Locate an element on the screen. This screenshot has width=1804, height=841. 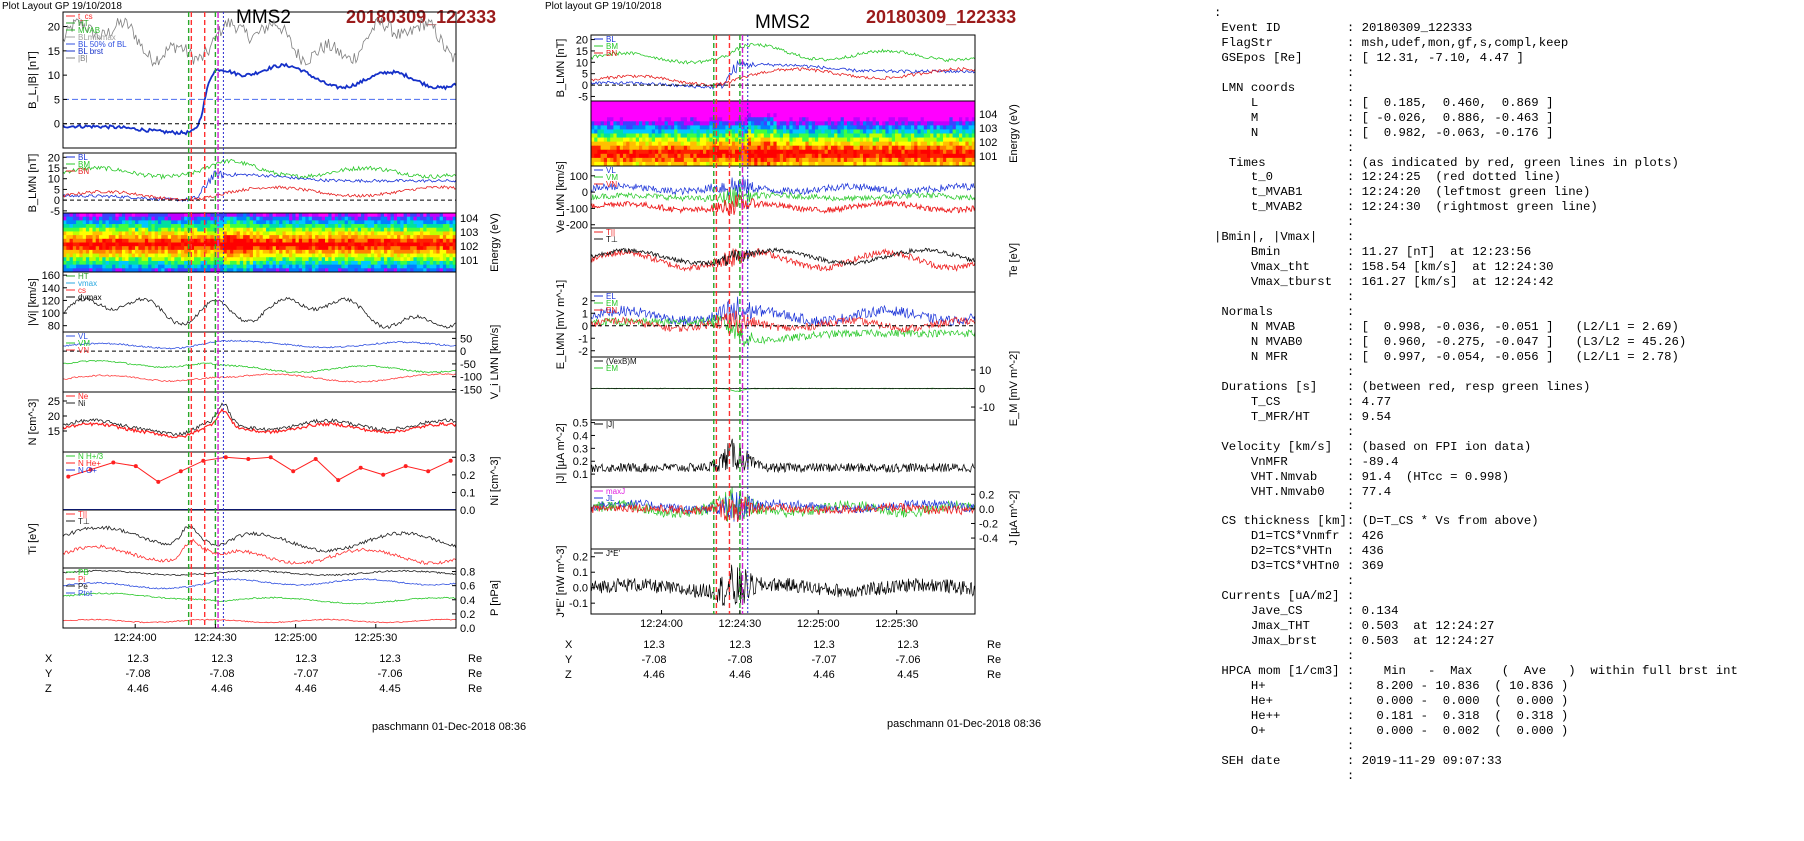
bl-line is located at coordinates (259, 99).